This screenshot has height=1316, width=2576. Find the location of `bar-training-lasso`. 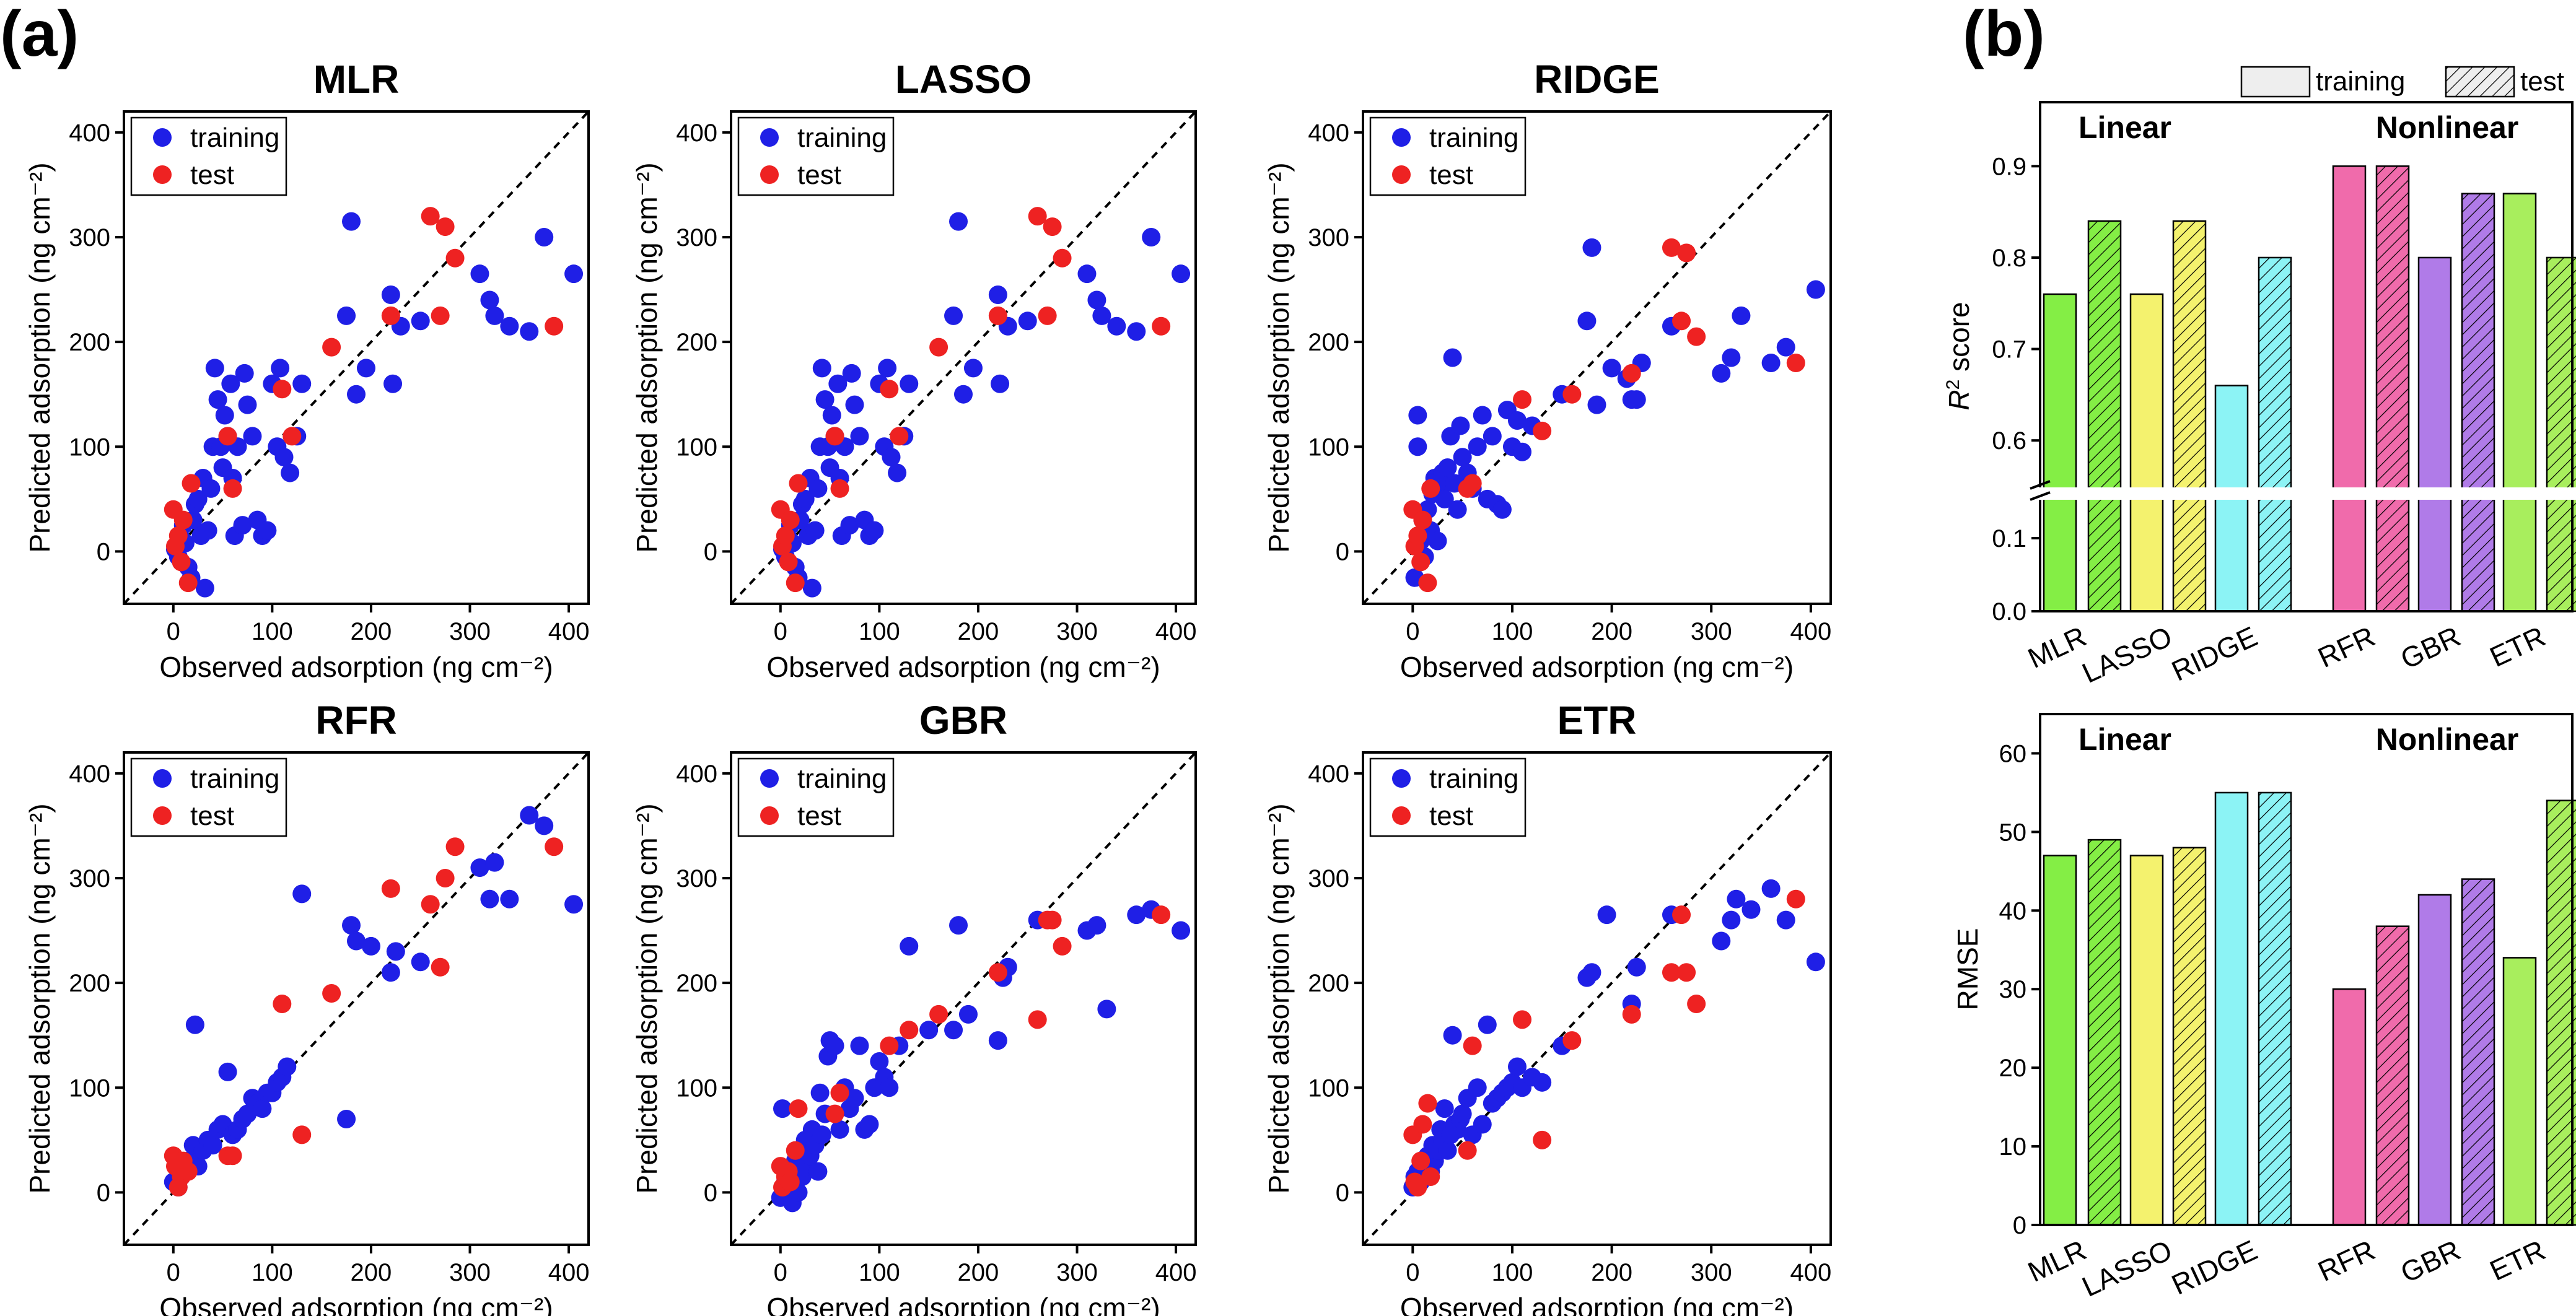

bar-training-lasso is located at coordinates (2146, 452).